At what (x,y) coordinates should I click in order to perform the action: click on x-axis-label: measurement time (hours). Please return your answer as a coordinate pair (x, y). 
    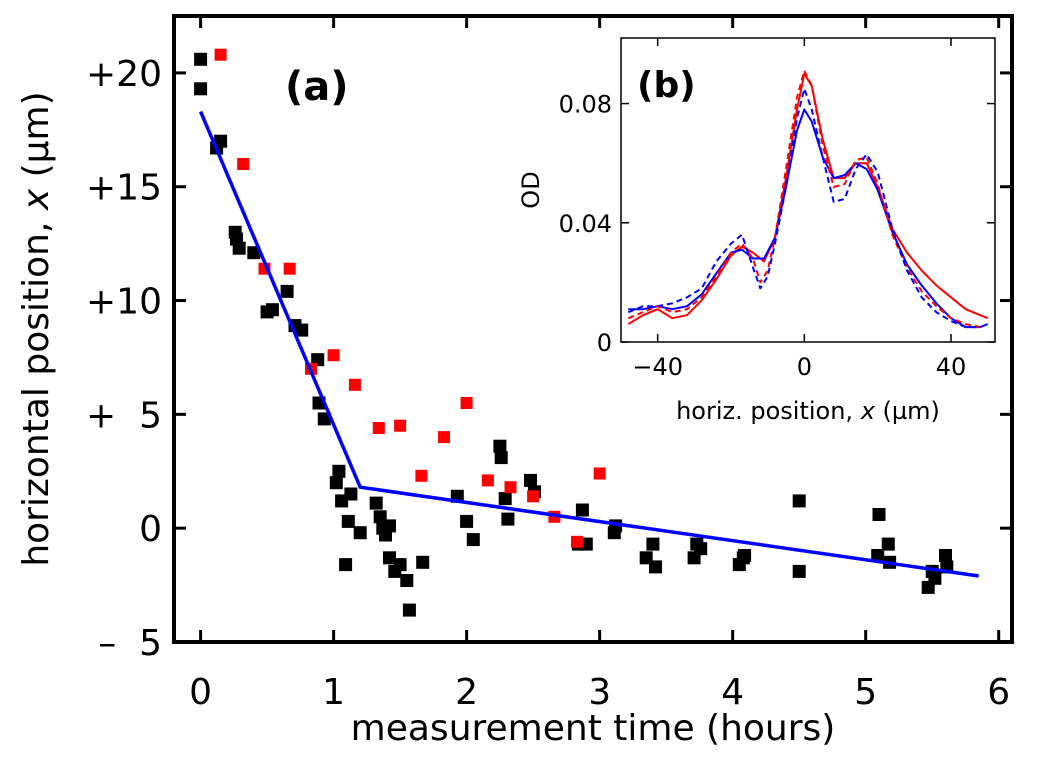
    Looking at the image, I should click on (593, 728).